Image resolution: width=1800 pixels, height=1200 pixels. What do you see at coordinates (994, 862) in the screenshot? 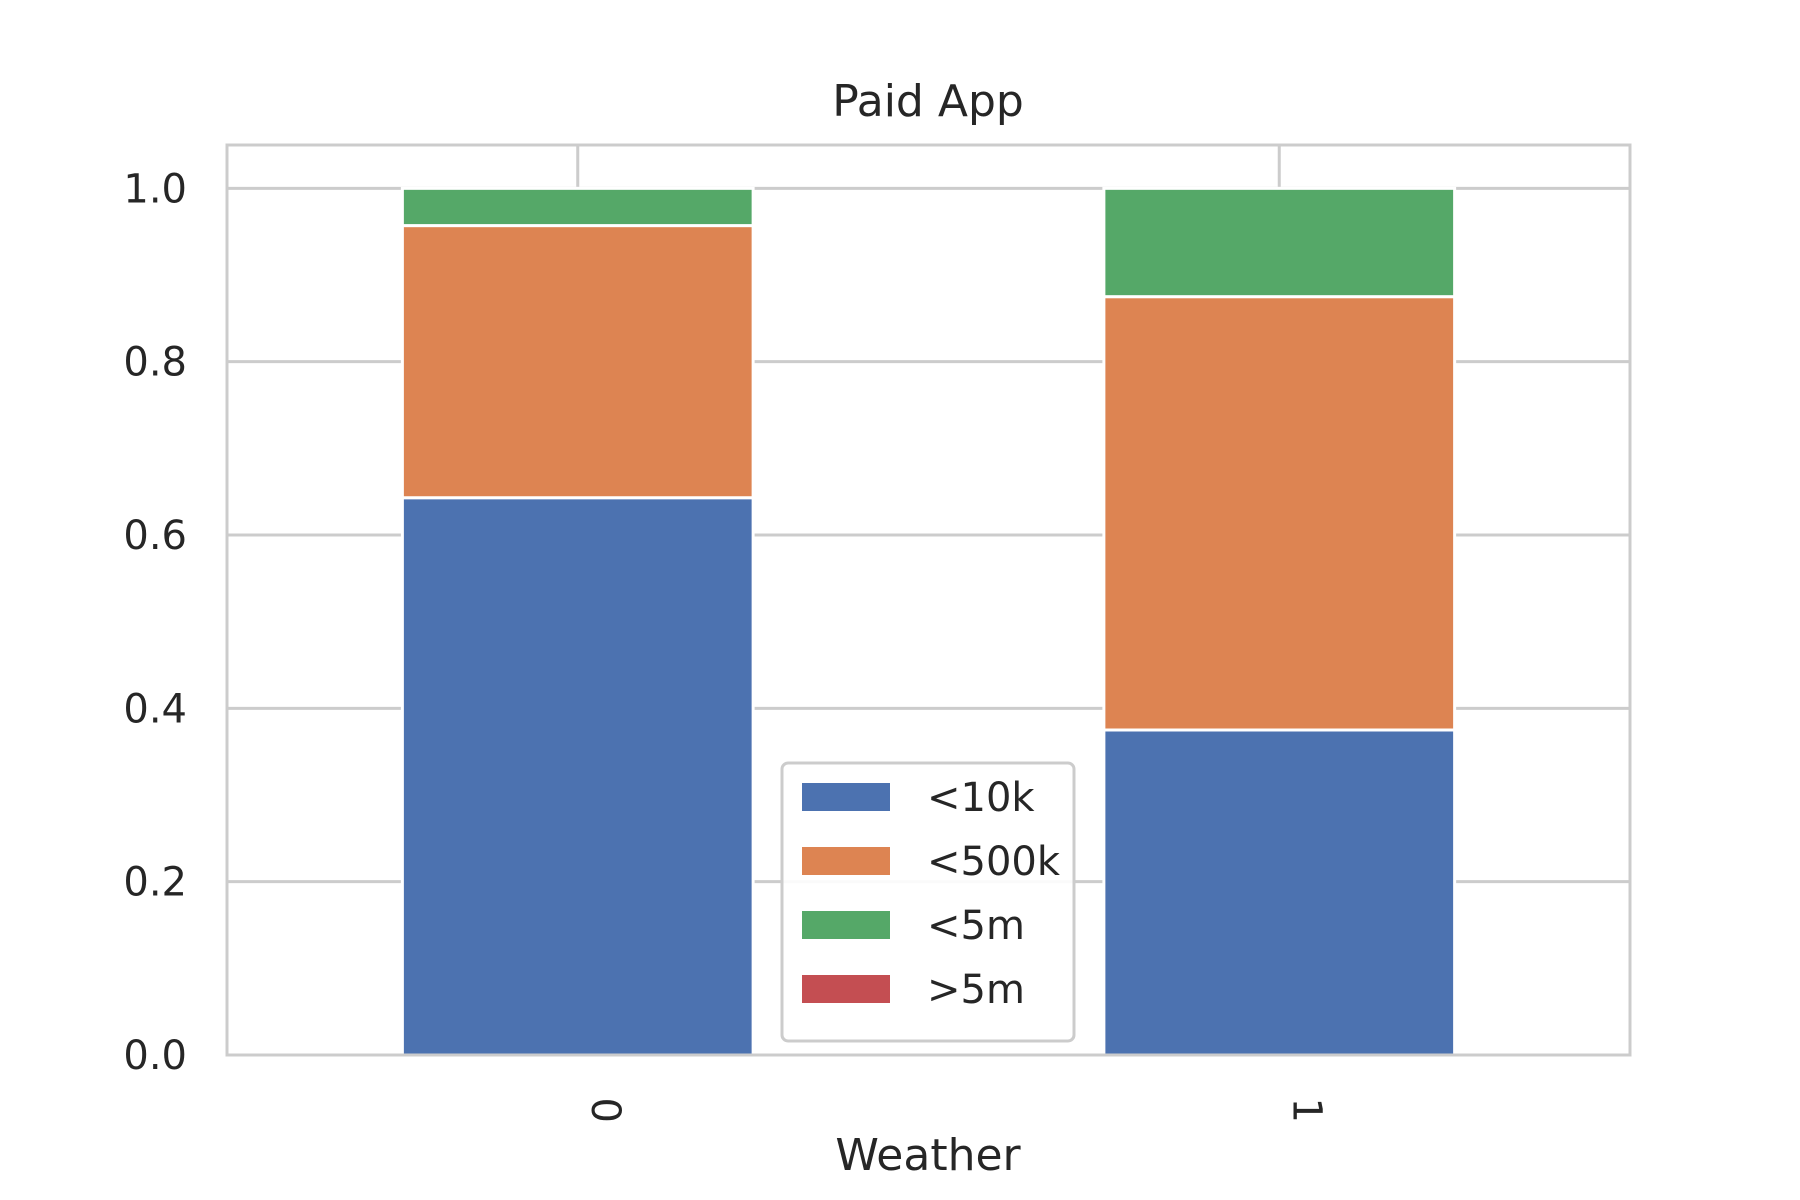
I see `legend-label: <500k` at bounding box center [994, 862].